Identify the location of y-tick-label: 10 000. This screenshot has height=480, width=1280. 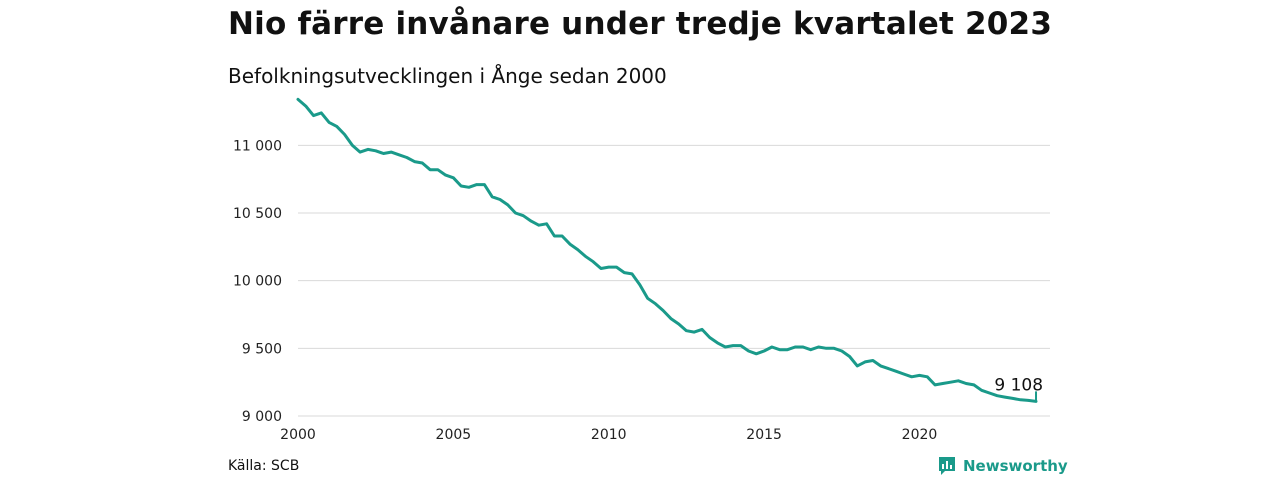
(257, 282).